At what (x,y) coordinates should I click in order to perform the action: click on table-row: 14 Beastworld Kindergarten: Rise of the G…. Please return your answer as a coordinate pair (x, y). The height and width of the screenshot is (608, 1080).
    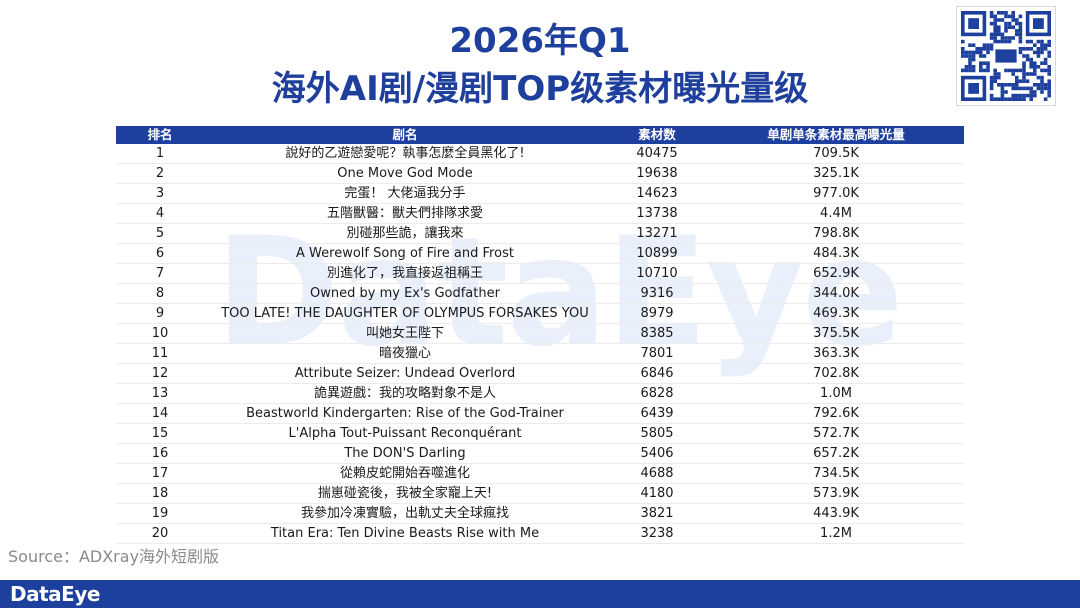
    Looking at the image, I should click on (540, 413).